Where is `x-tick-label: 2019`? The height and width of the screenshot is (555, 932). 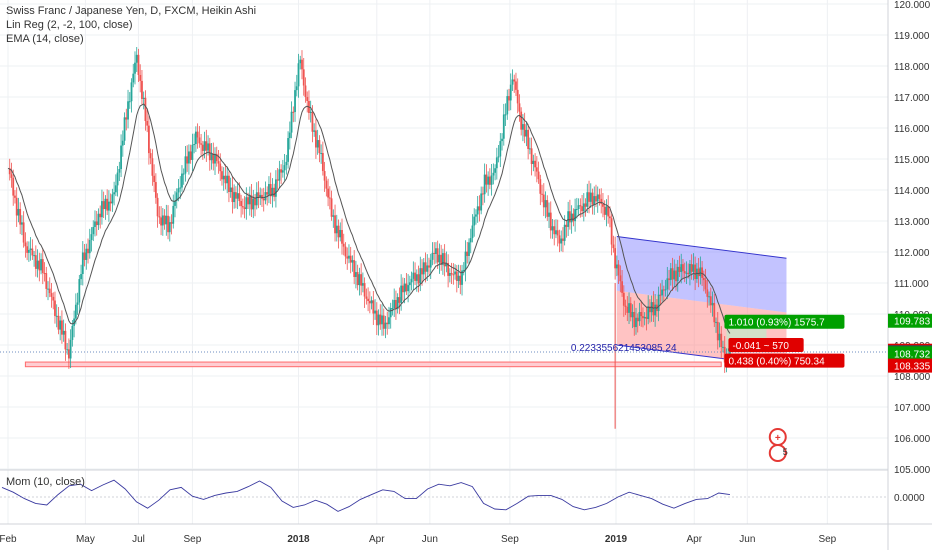 x-tick-label: 2019 is located at coordinates (616, 539).